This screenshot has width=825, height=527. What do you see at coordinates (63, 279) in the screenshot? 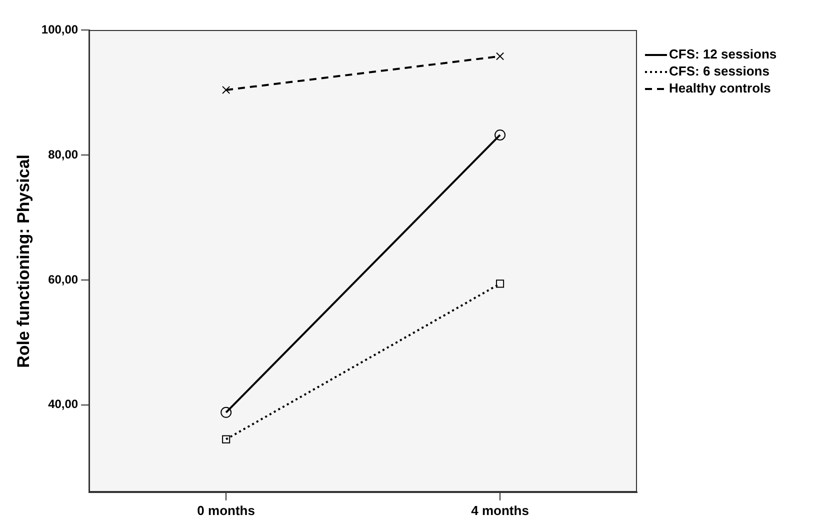
I see `y-tick-label: 60,00` at bounding box center [63, 279].